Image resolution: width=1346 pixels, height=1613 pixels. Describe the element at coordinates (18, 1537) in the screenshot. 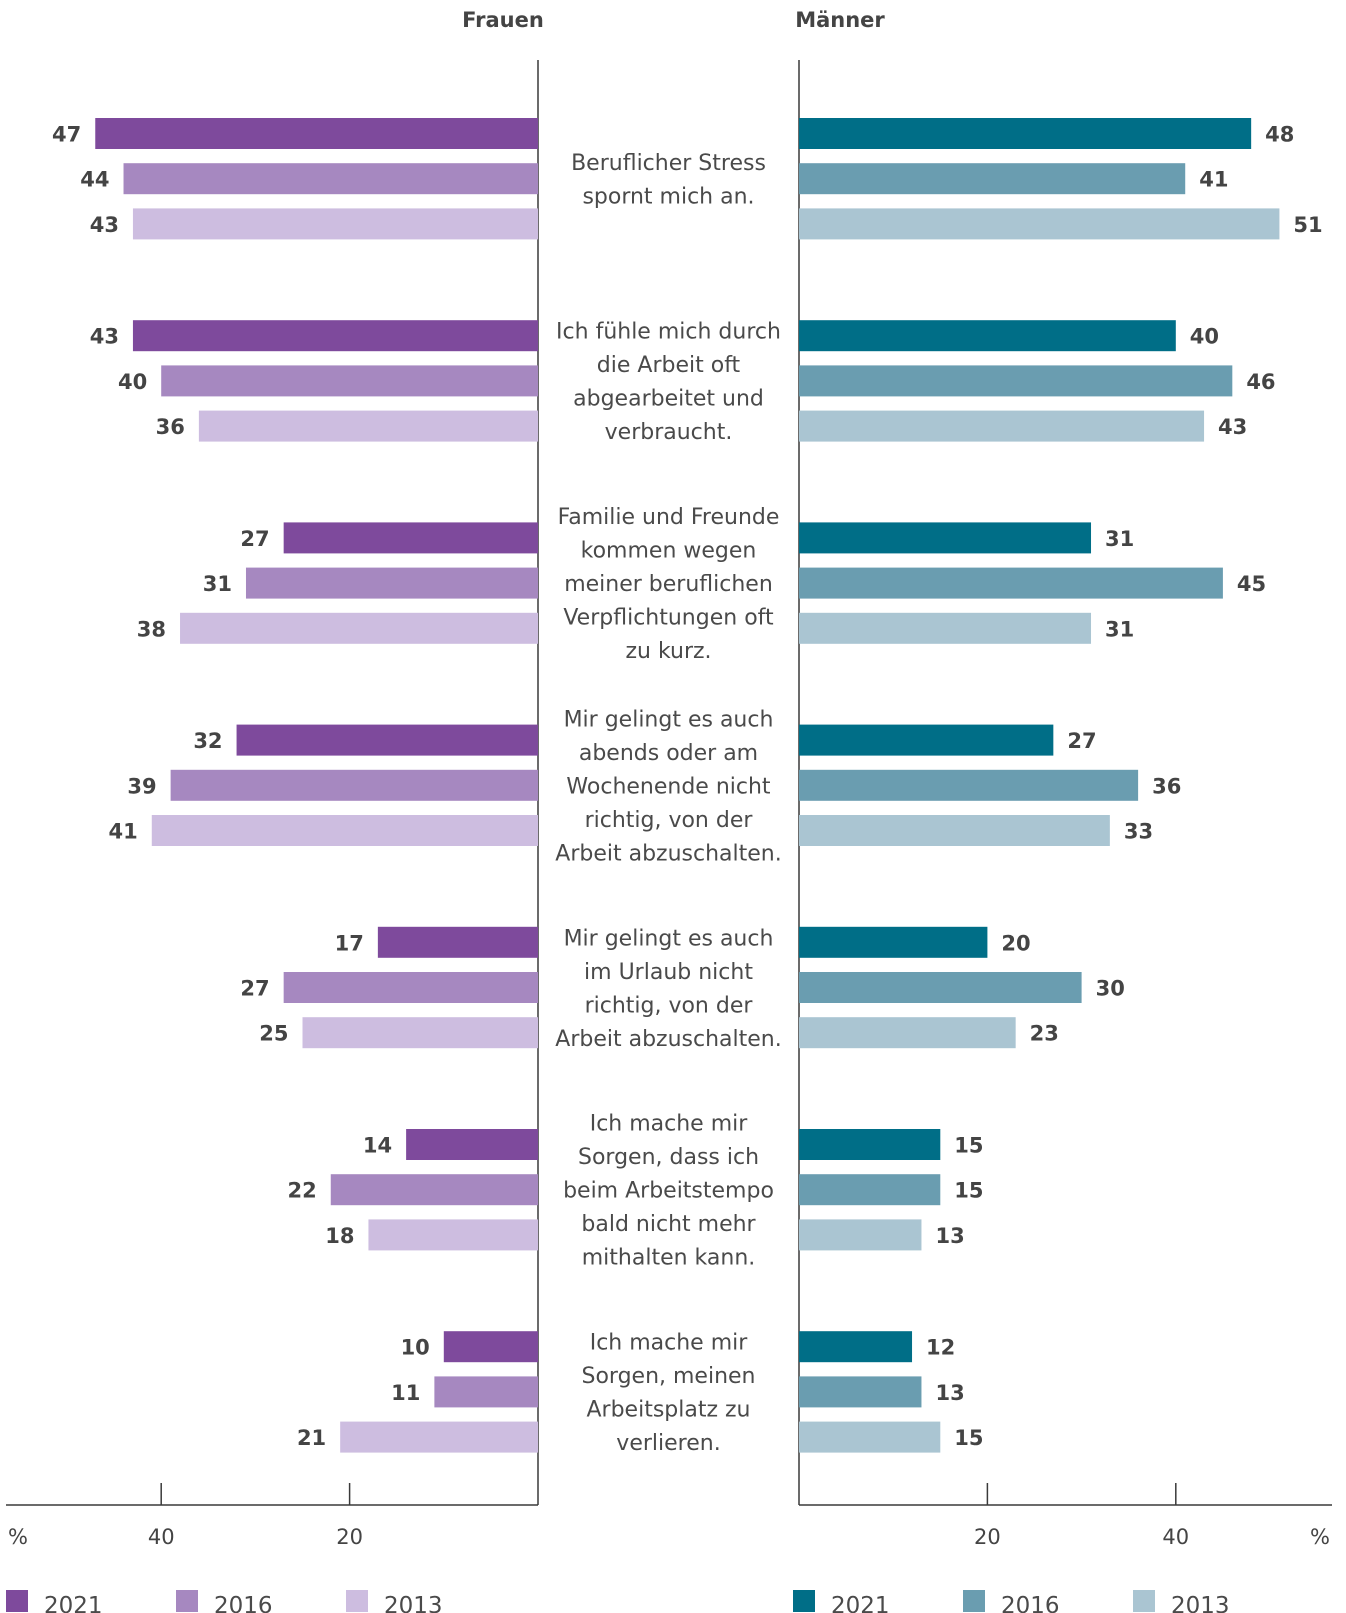

I see `unit-label-0: %` at that location.